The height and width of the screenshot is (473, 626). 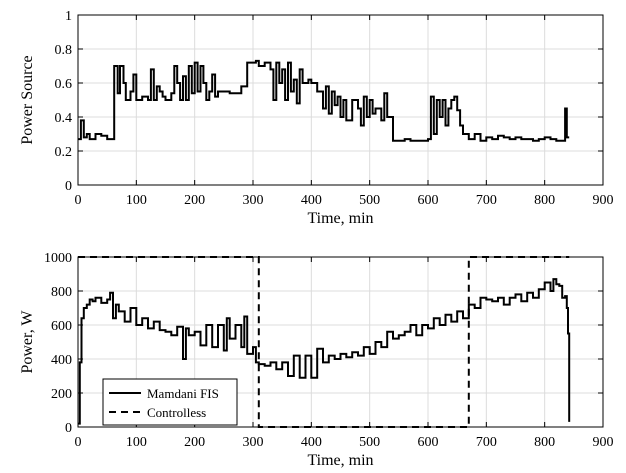 What do you see at coordinates (61, 292) in the screenshot?
I see `y-tick-label: 800` at bounding box center [61, 292].